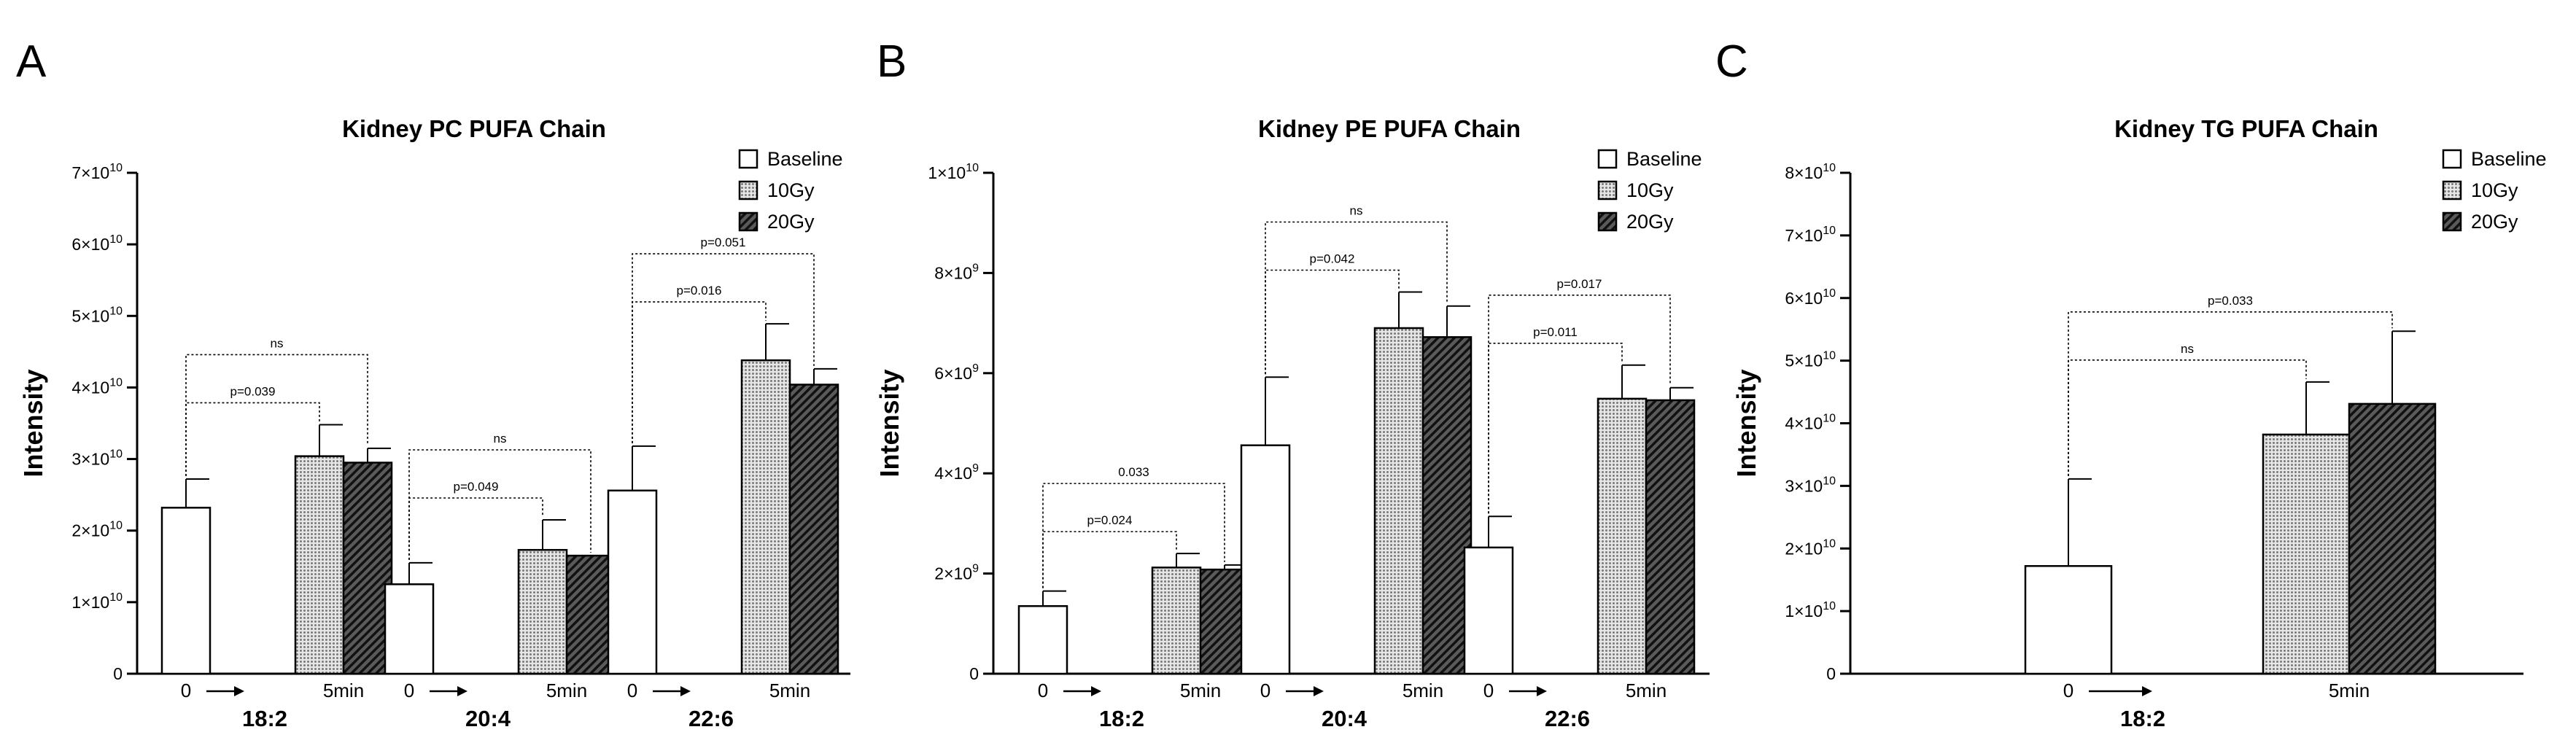  I want to click on significance-label: p=0.016, so click(700, 291).